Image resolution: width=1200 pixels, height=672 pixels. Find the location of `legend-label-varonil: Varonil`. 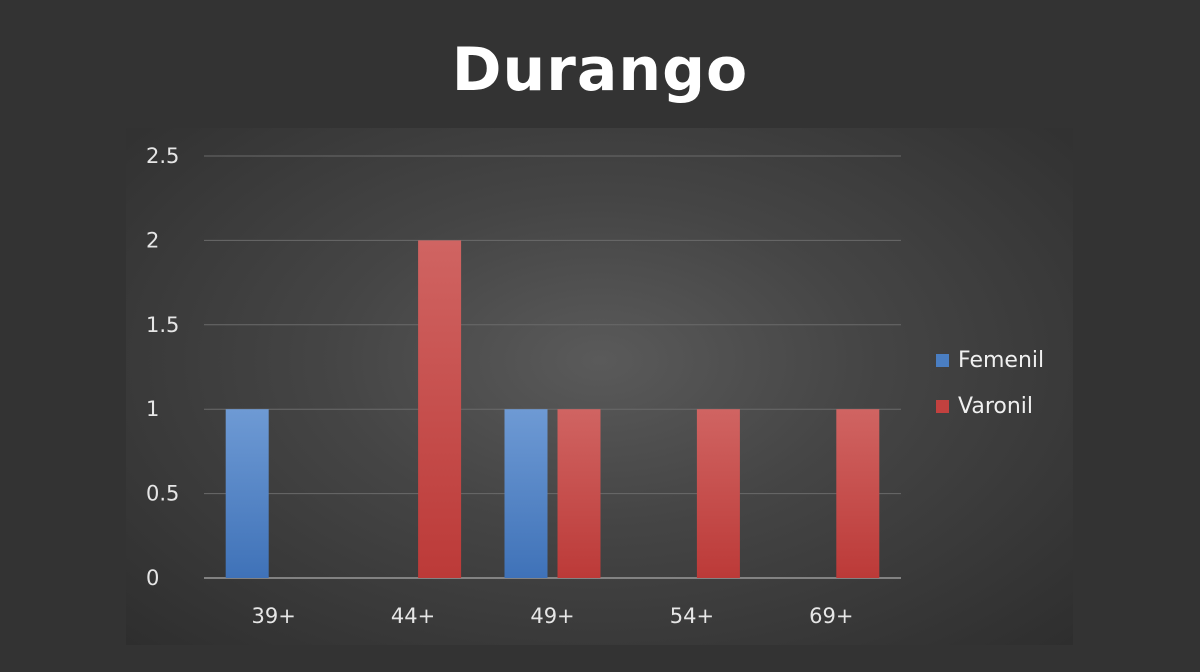

legend-label-varonil: Varonil is located at coordinates (995, 406).